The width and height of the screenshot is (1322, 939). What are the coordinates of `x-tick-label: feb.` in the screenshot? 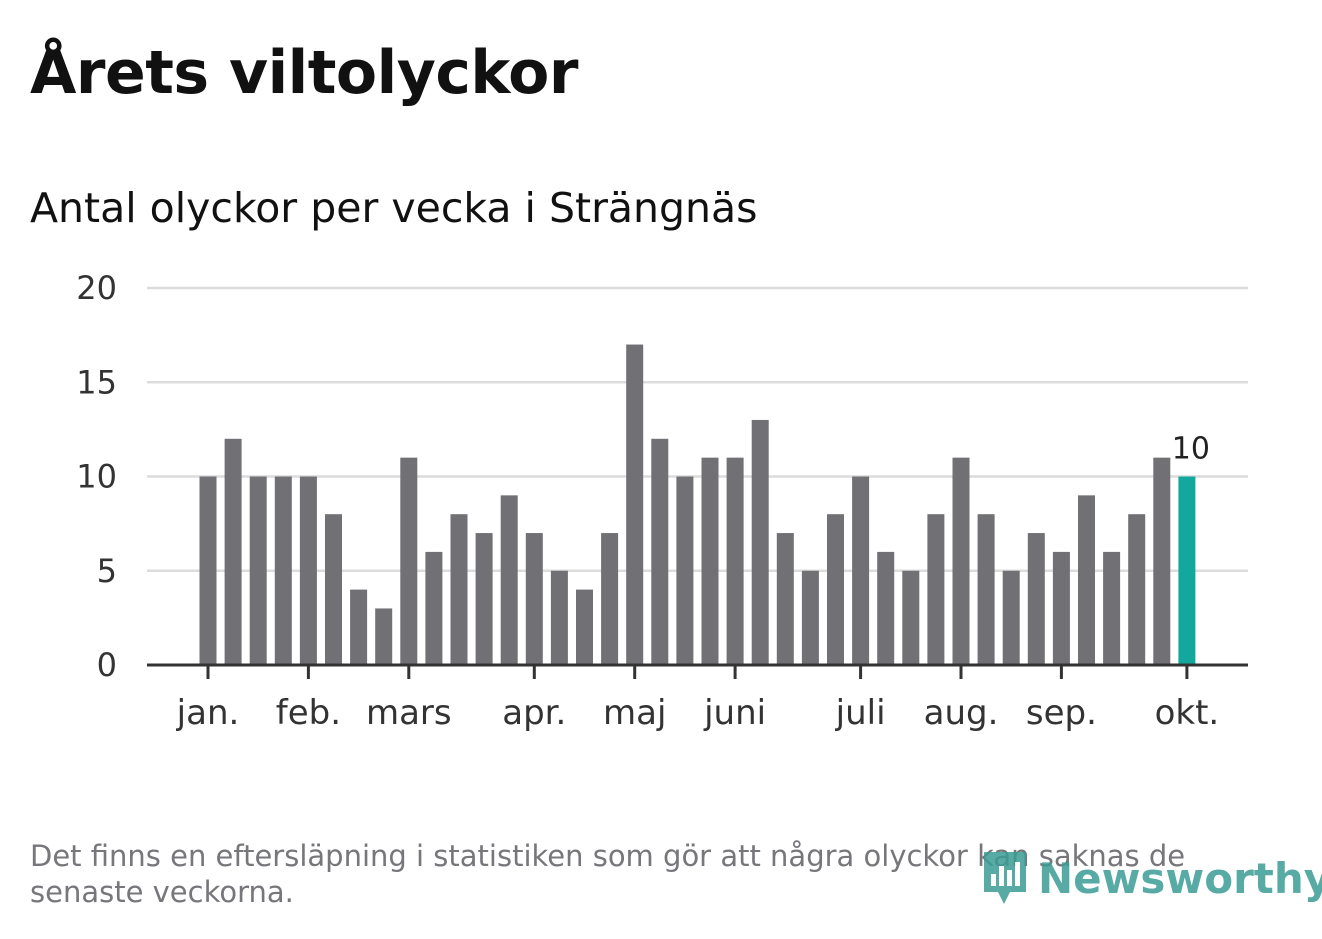 It's located at (308, 713).